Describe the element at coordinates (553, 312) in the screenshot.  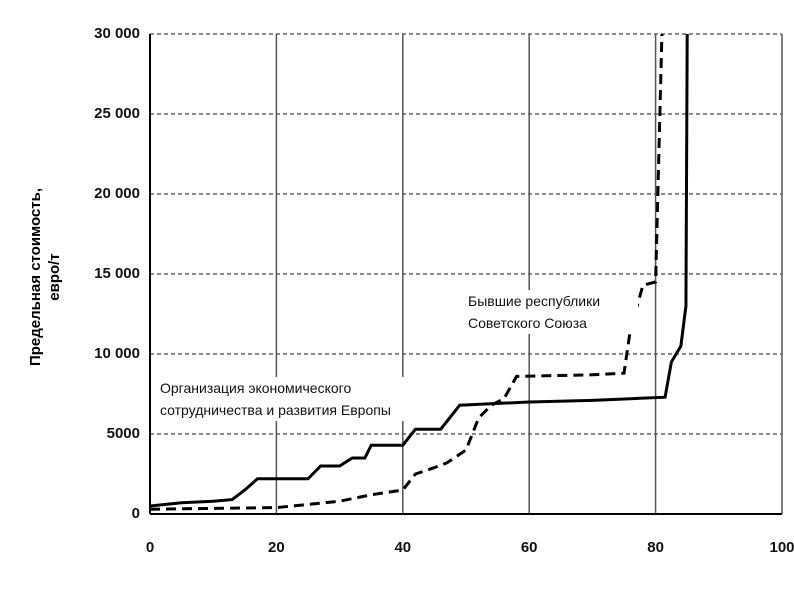
I see `series-annotation: Бывшие республики Советского Союза` at that location.